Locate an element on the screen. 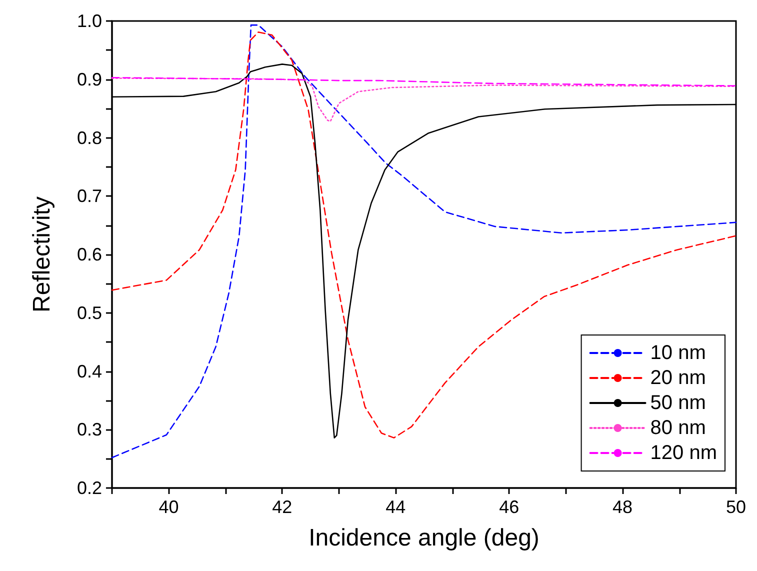  y-tick-label: 1.0 is located at coordinates (89, 21).